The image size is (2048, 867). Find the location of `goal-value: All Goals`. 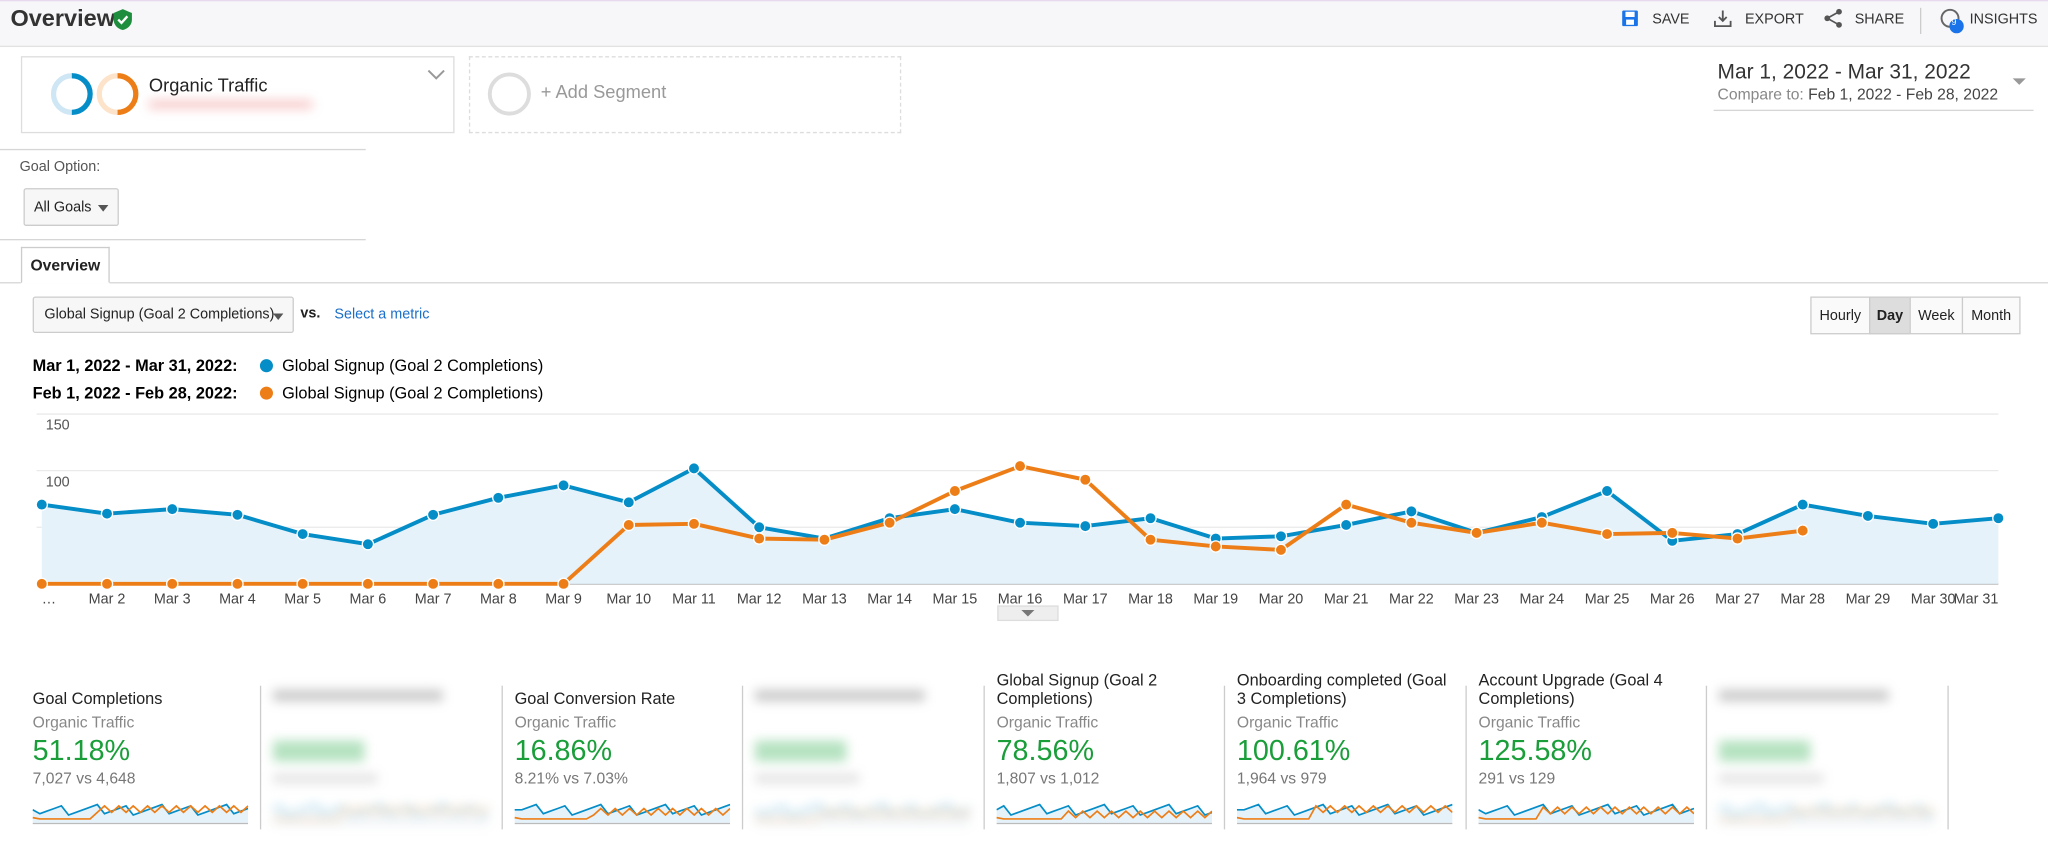

goal-value: All Goals is located at coordinates (62, 207).